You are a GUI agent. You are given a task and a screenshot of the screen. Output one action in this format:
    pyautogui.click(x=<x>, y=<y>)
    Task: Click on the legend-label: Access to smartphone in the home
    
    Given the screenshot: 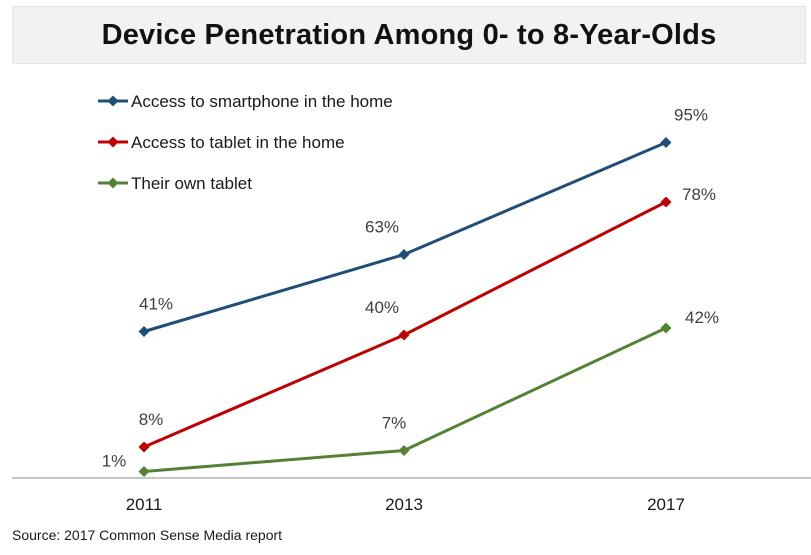 What is the action you would take?
    pyautogui.click(x=262, y=101)
    